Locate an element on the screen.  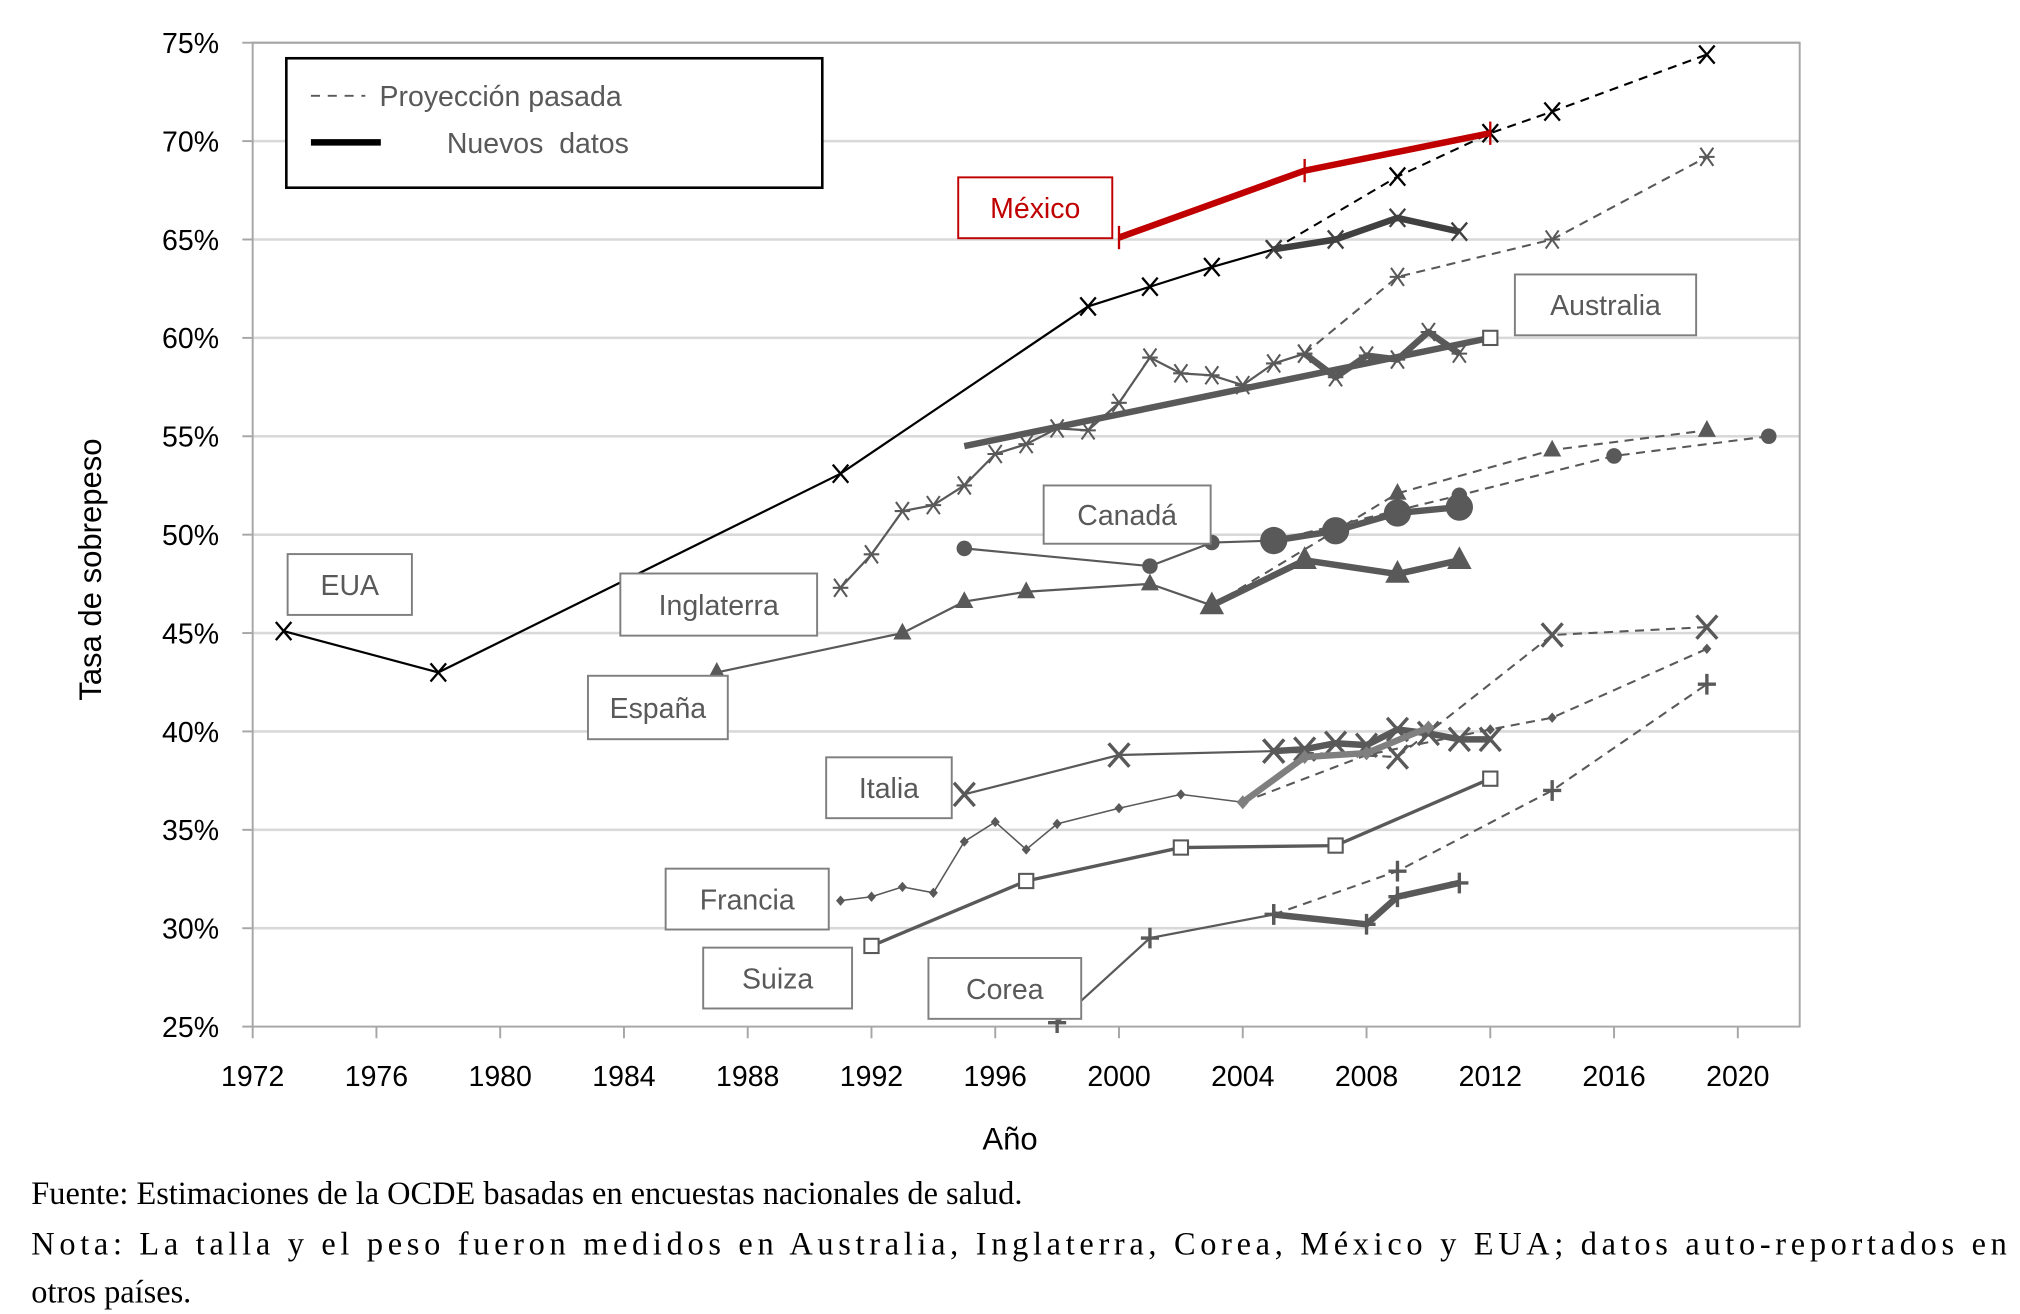
label-box: Francia is located at coordinates (747, 899).